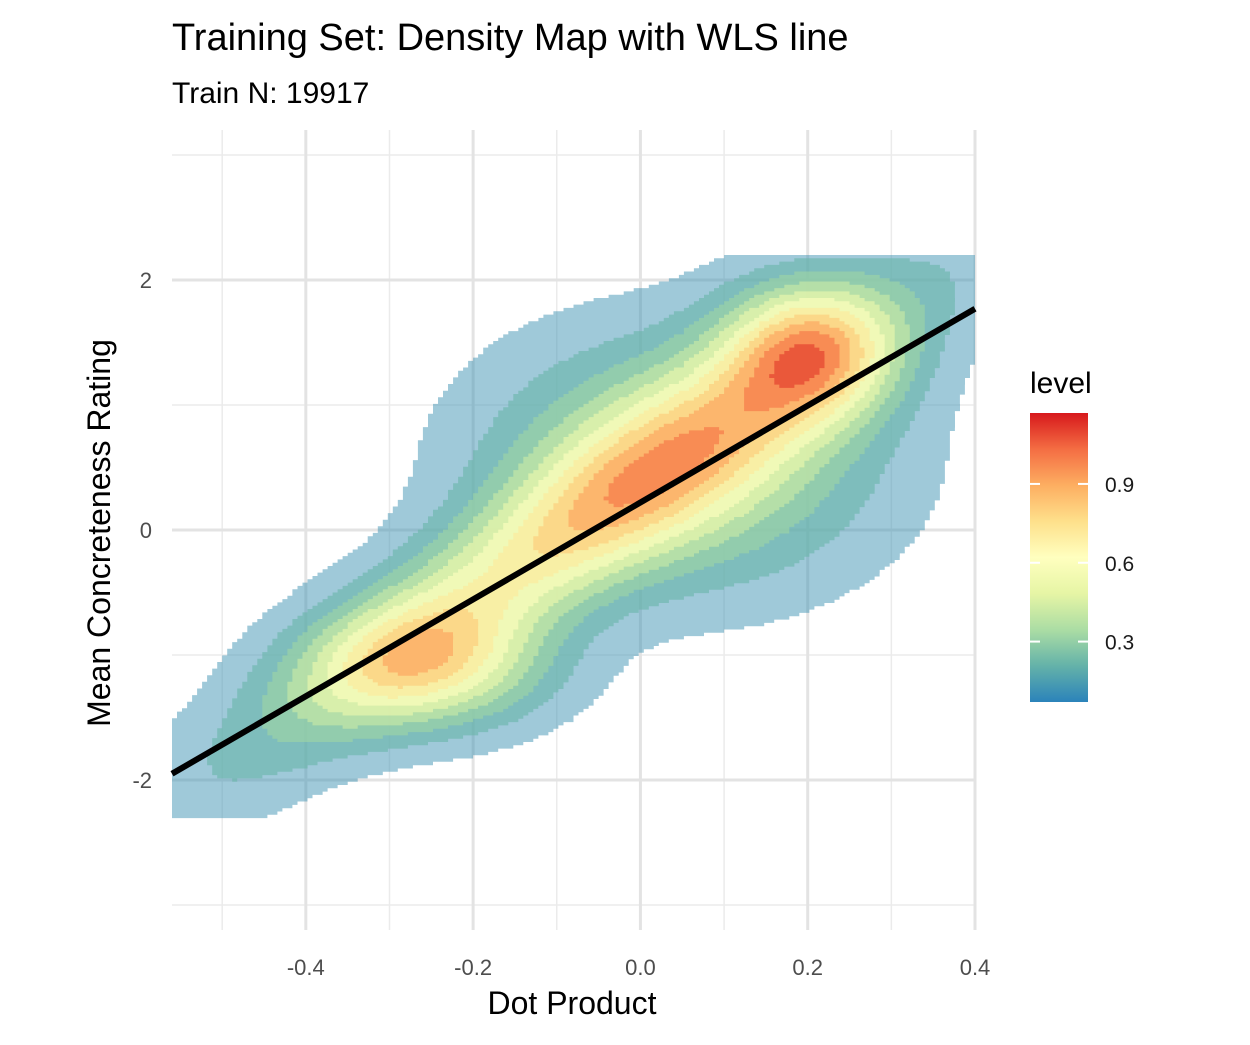  I want to click on chart-title: Training Set: Density Map with WLS line, so click(510, 38).